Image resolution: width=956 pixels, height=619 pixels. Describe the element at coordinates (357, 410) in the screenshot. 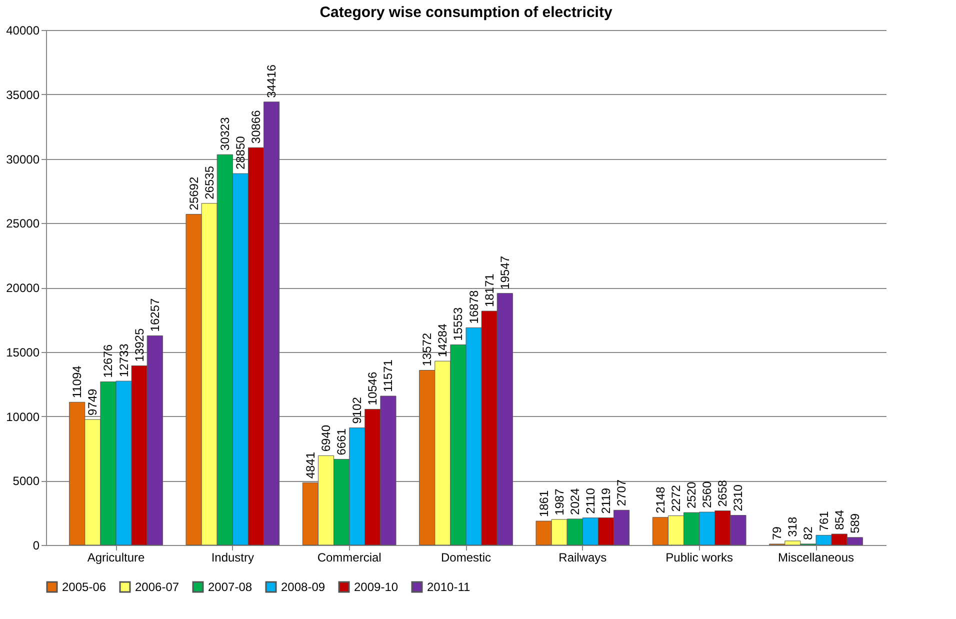

I see `data-label: 9102` at that location.